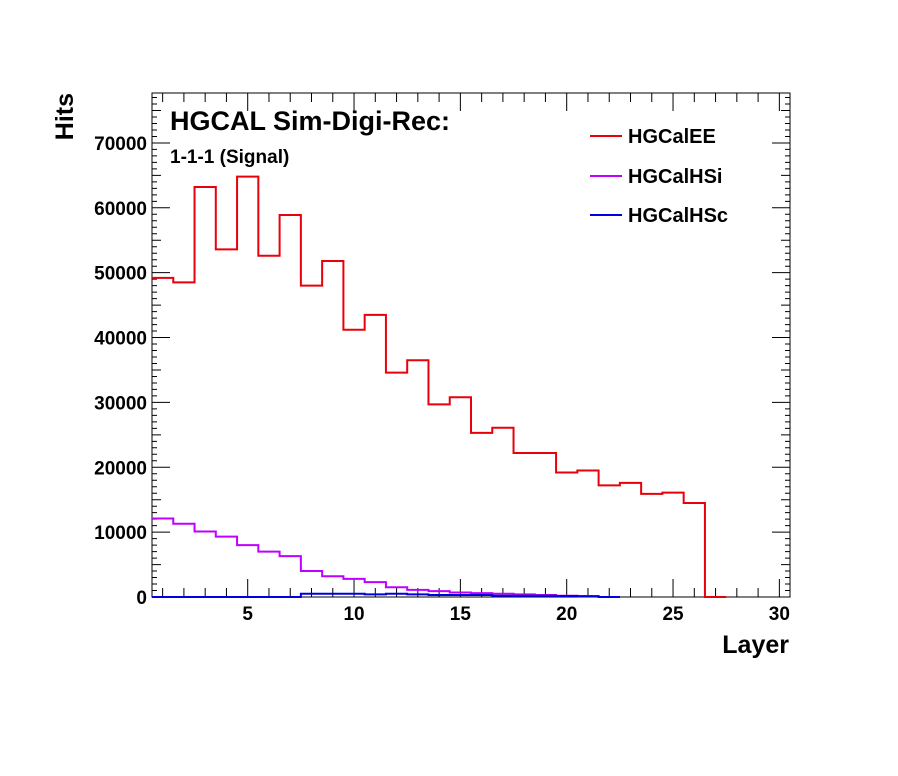 This screenshot has height=776, width=898. Describe the element at coordinates (120, 533) in the screenshot. I see `y-tick-label: 10000` at that location.